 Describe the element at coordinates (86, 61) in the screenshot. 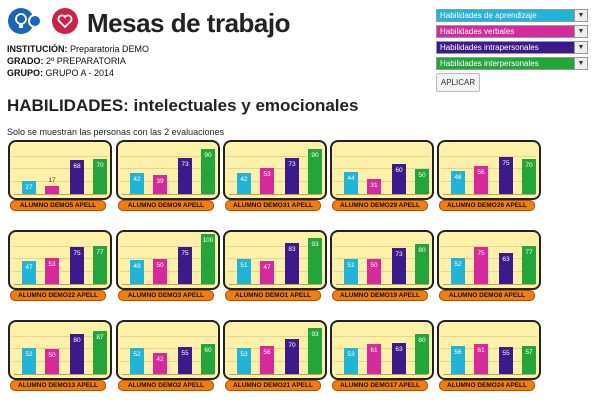

I see `grado-value: 2º PREPARATORIA` at that location.